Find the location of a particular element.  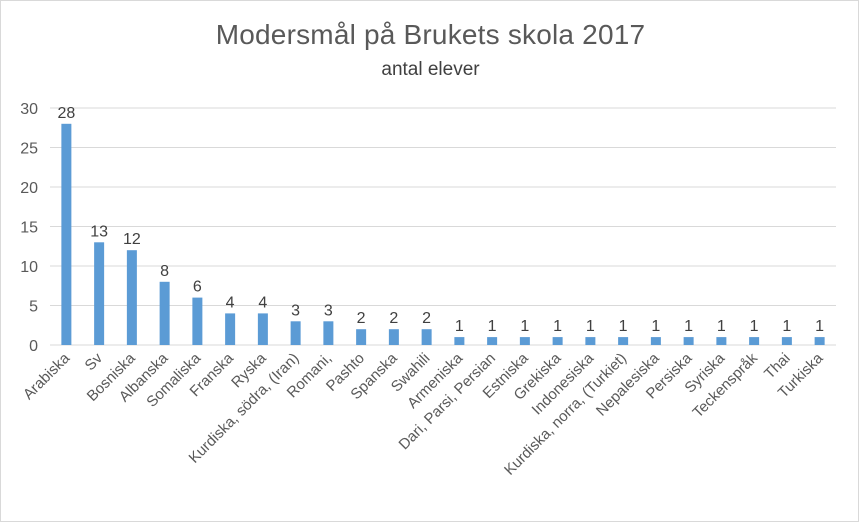

data-label: 13 is located at coordinates (99, 231).